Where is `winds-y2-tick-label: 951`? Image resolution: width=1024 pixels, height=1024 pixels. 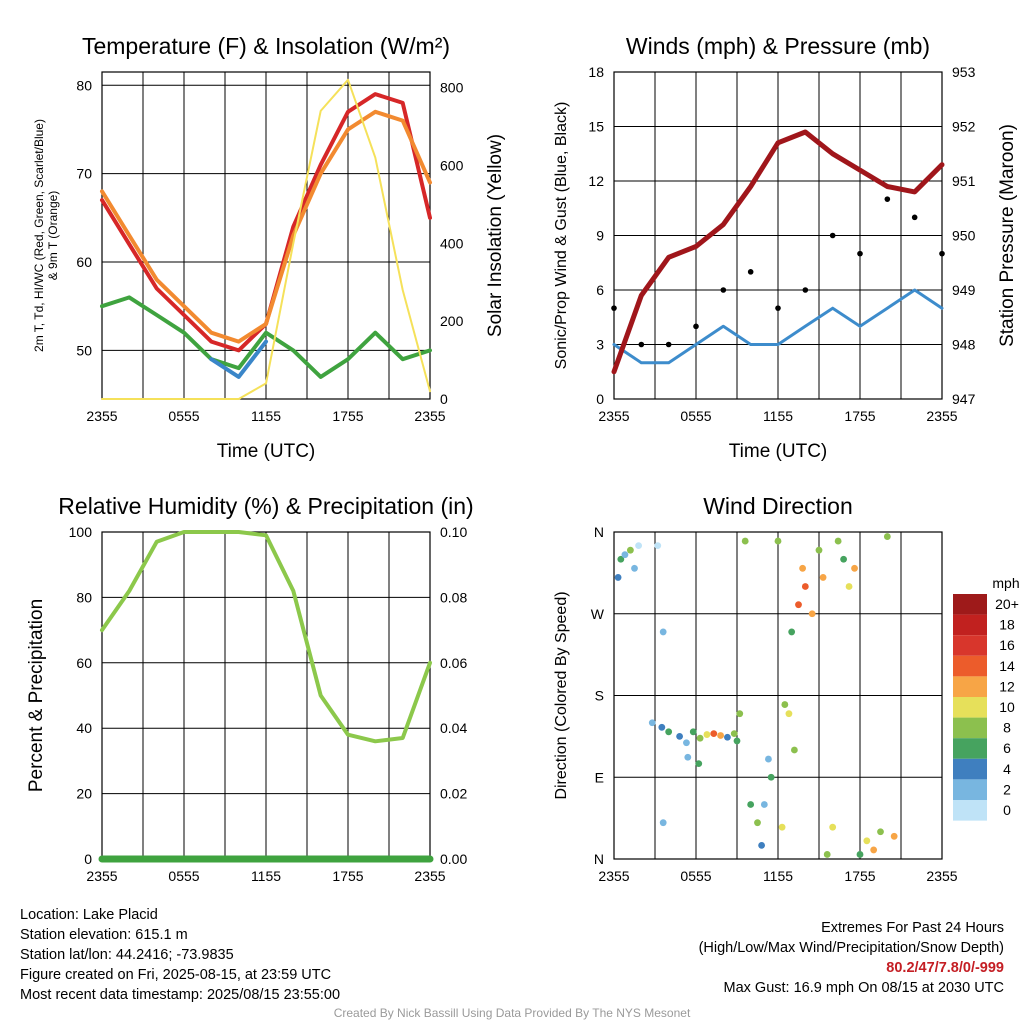 winds-y2-tick-label: 951 is located at coordinates (964, 181).